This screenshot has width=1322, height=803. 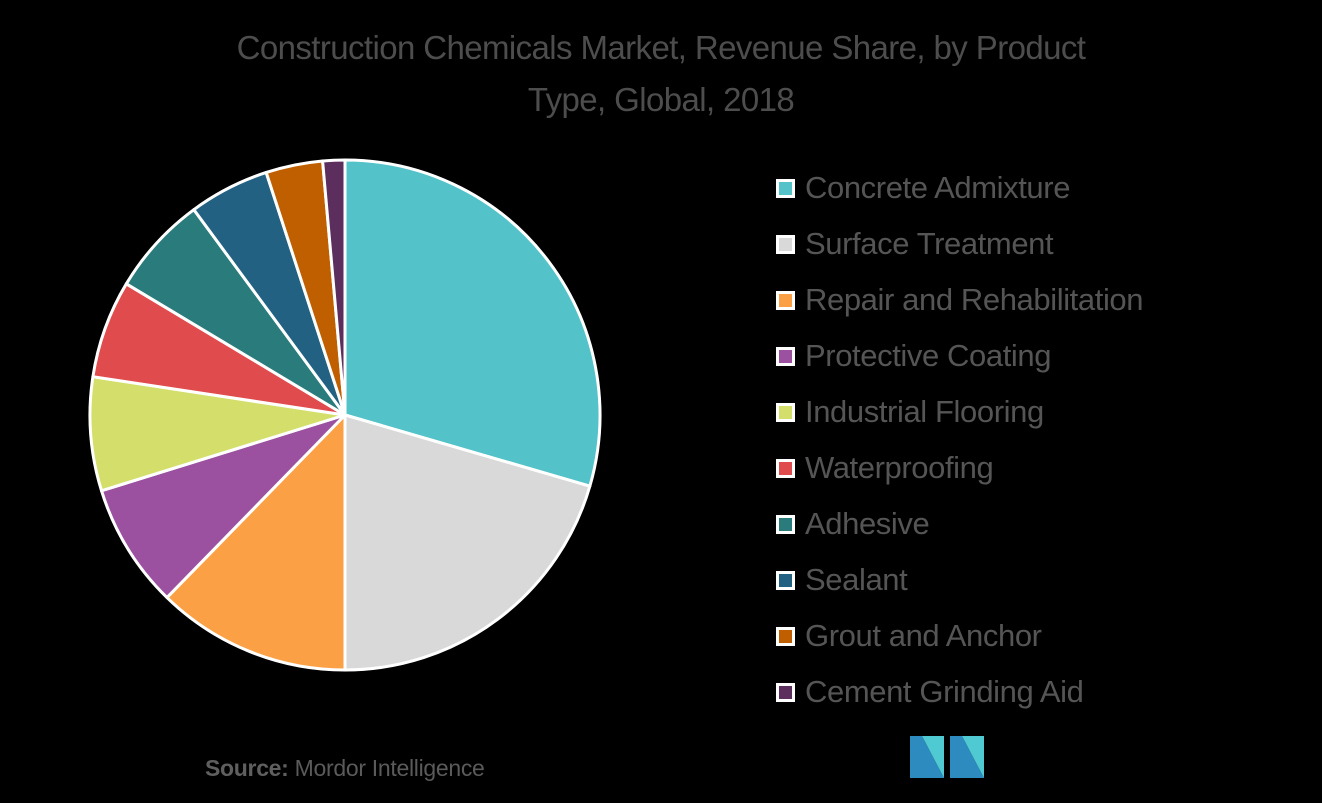 I want to click on source-value: Mordor Intelligence, so click(x=389, y=768).